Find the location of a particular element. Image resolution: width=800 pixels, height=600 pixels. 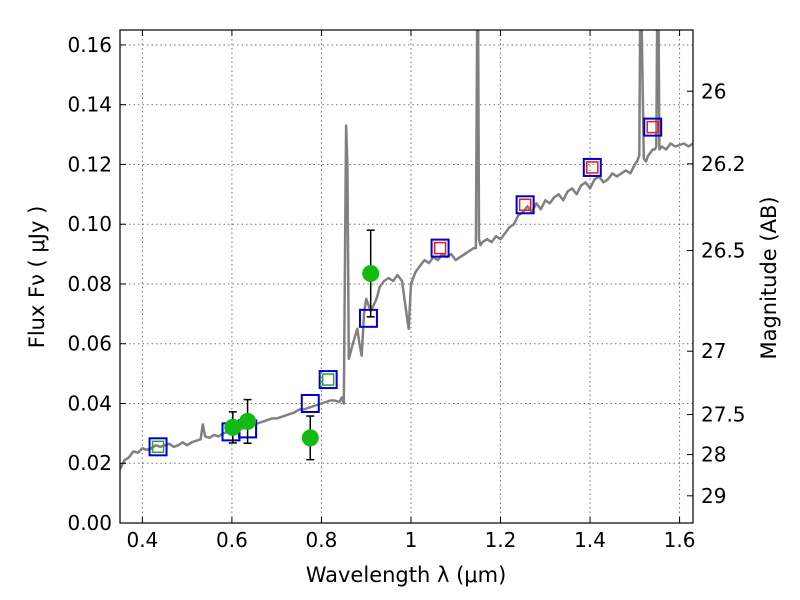

right-tick-label: 29 is located at coordinates (713, 496).